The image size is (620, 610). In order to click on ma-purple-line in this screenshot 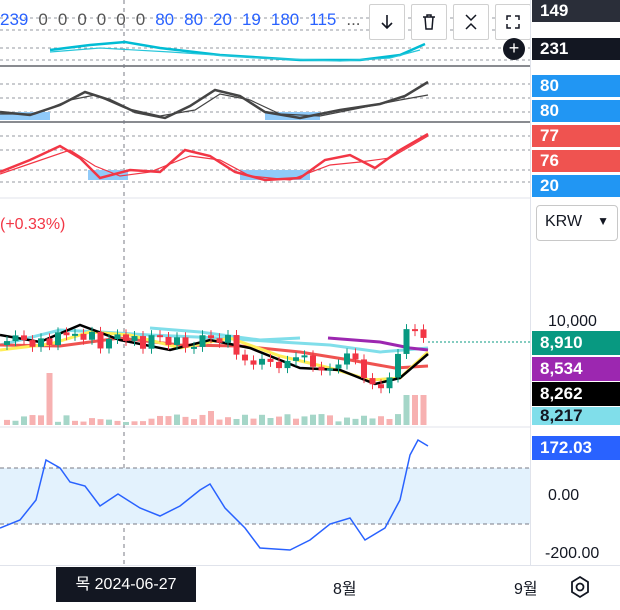, I will do `click(378, 344)`.